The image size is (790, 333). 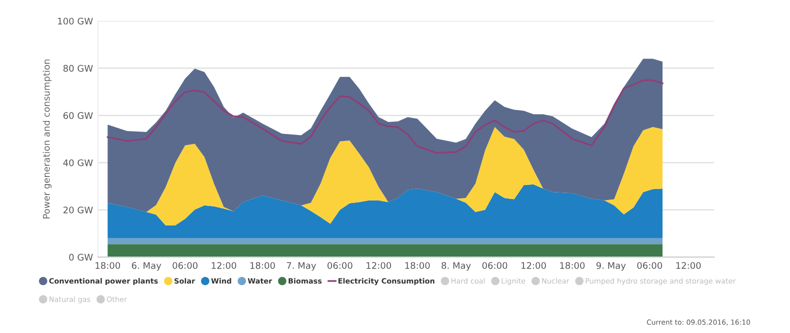 What do you see at coordinates (78, 210) in the screenshot?
I see `y-tick-label: 20 GW` at bounding box center [78, 210].